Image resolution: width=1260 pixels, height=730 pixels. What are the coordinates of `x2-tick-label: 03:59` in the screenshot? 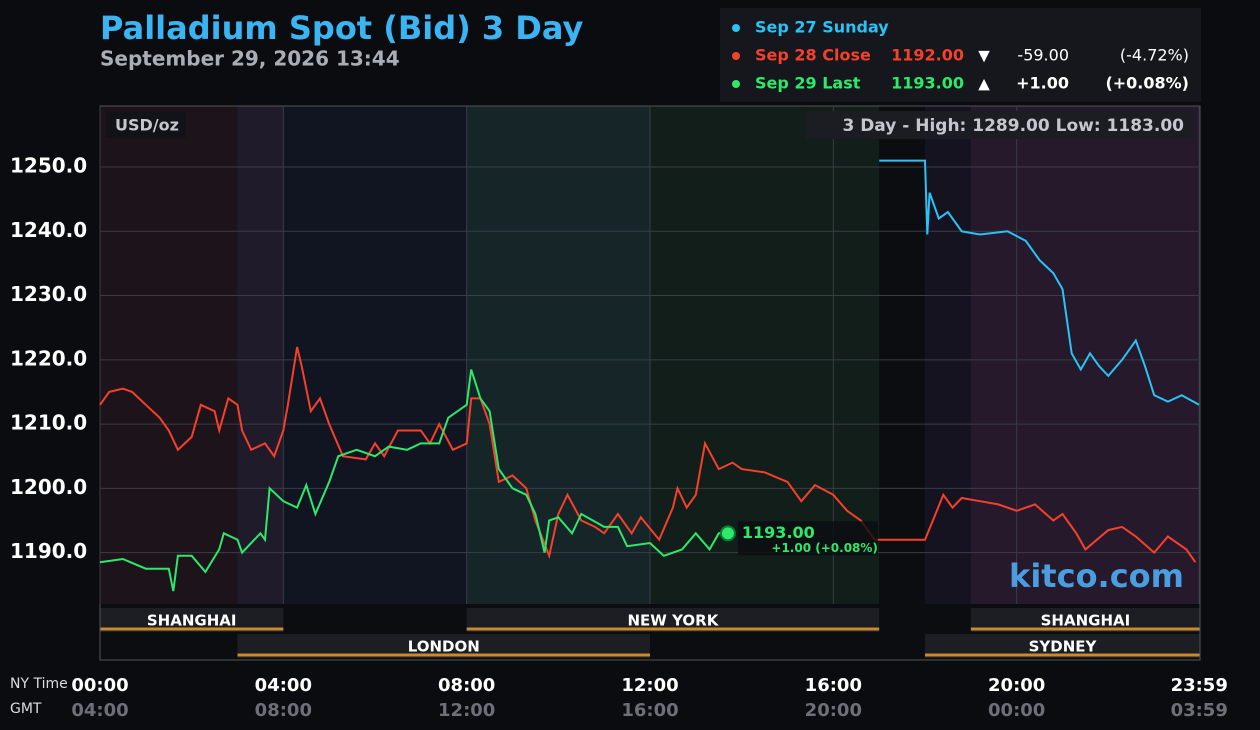 It's located at (1199, 710).